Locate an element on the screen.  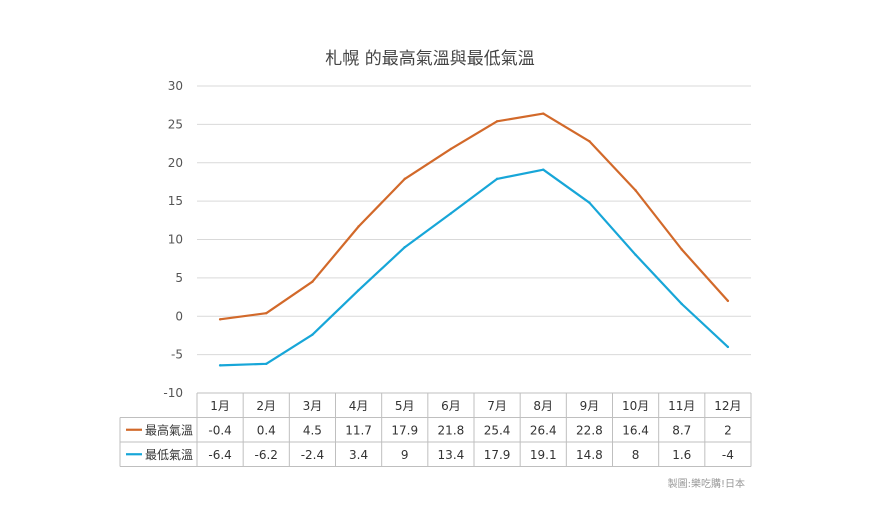
data-label: 8.7 is located at coordinates (681, 431).